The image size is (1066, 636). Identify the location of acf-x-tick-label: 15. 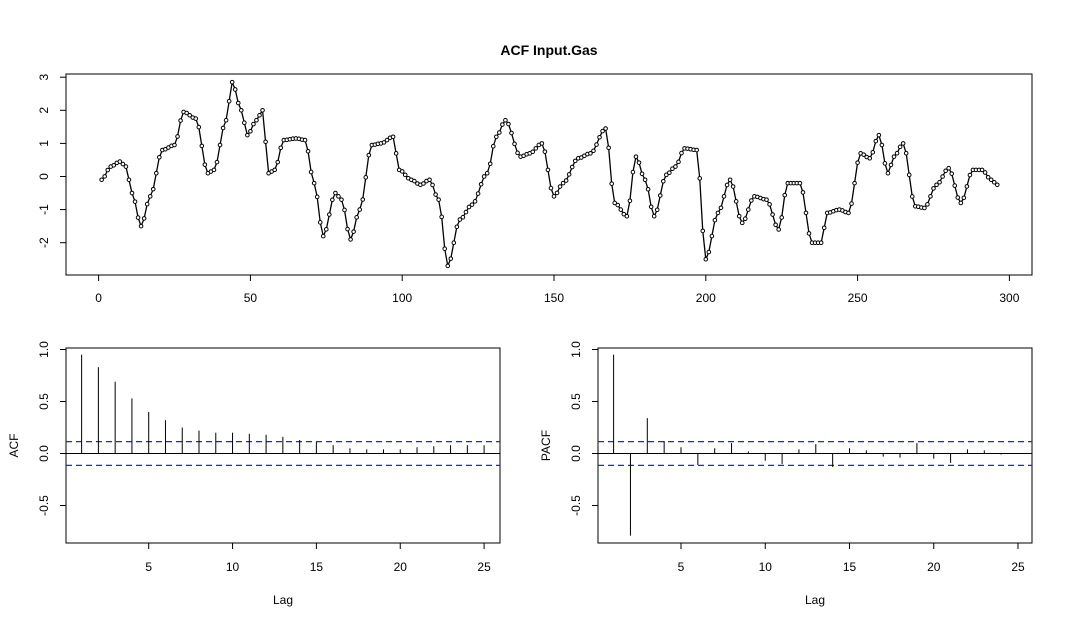
(317, 567).